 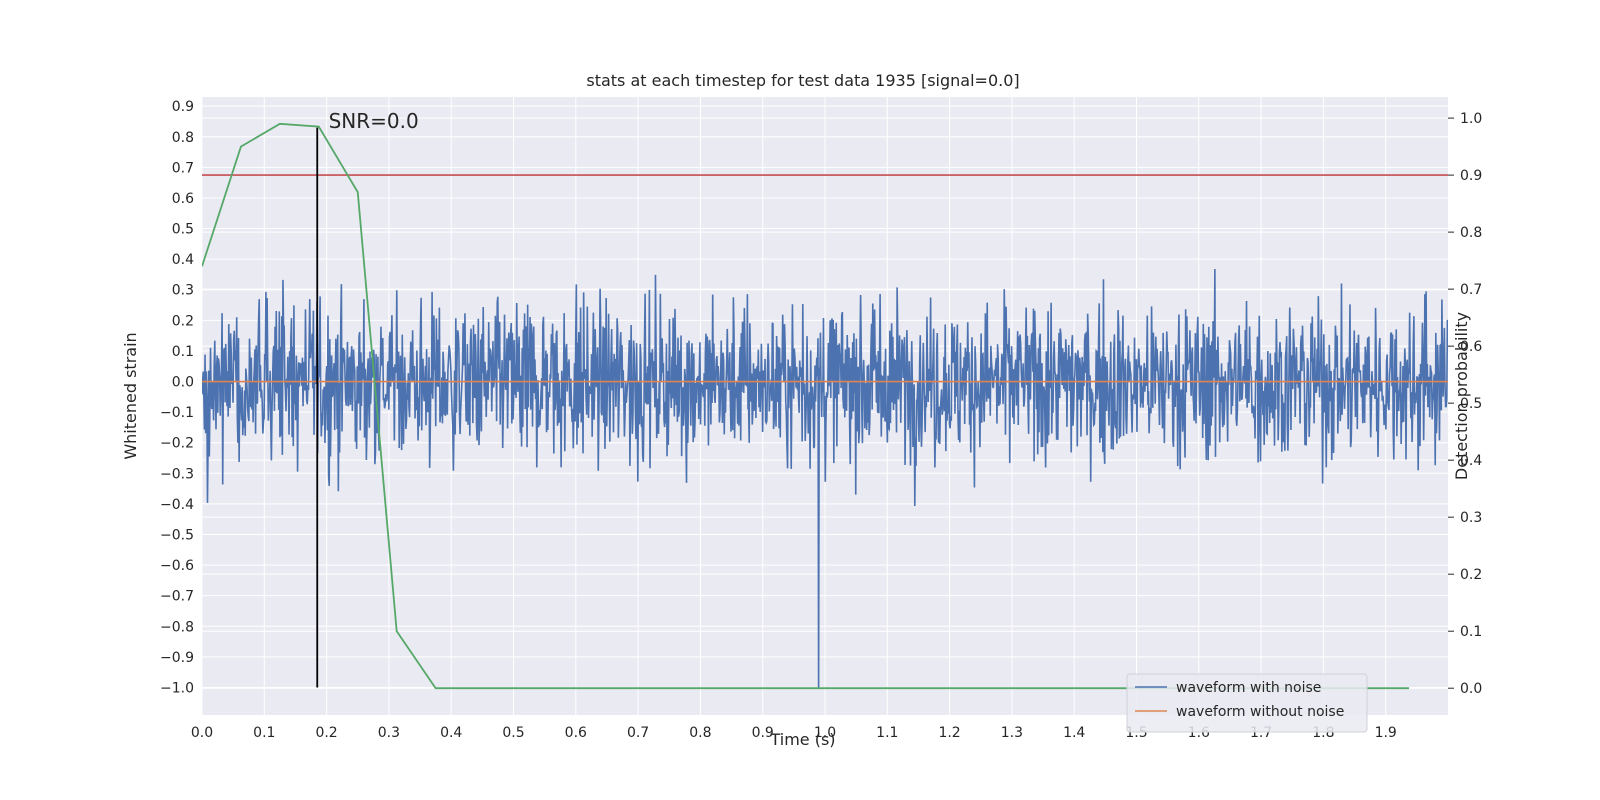 I want to click on x-tick-label: 0.3, so click(x=389, y=733).